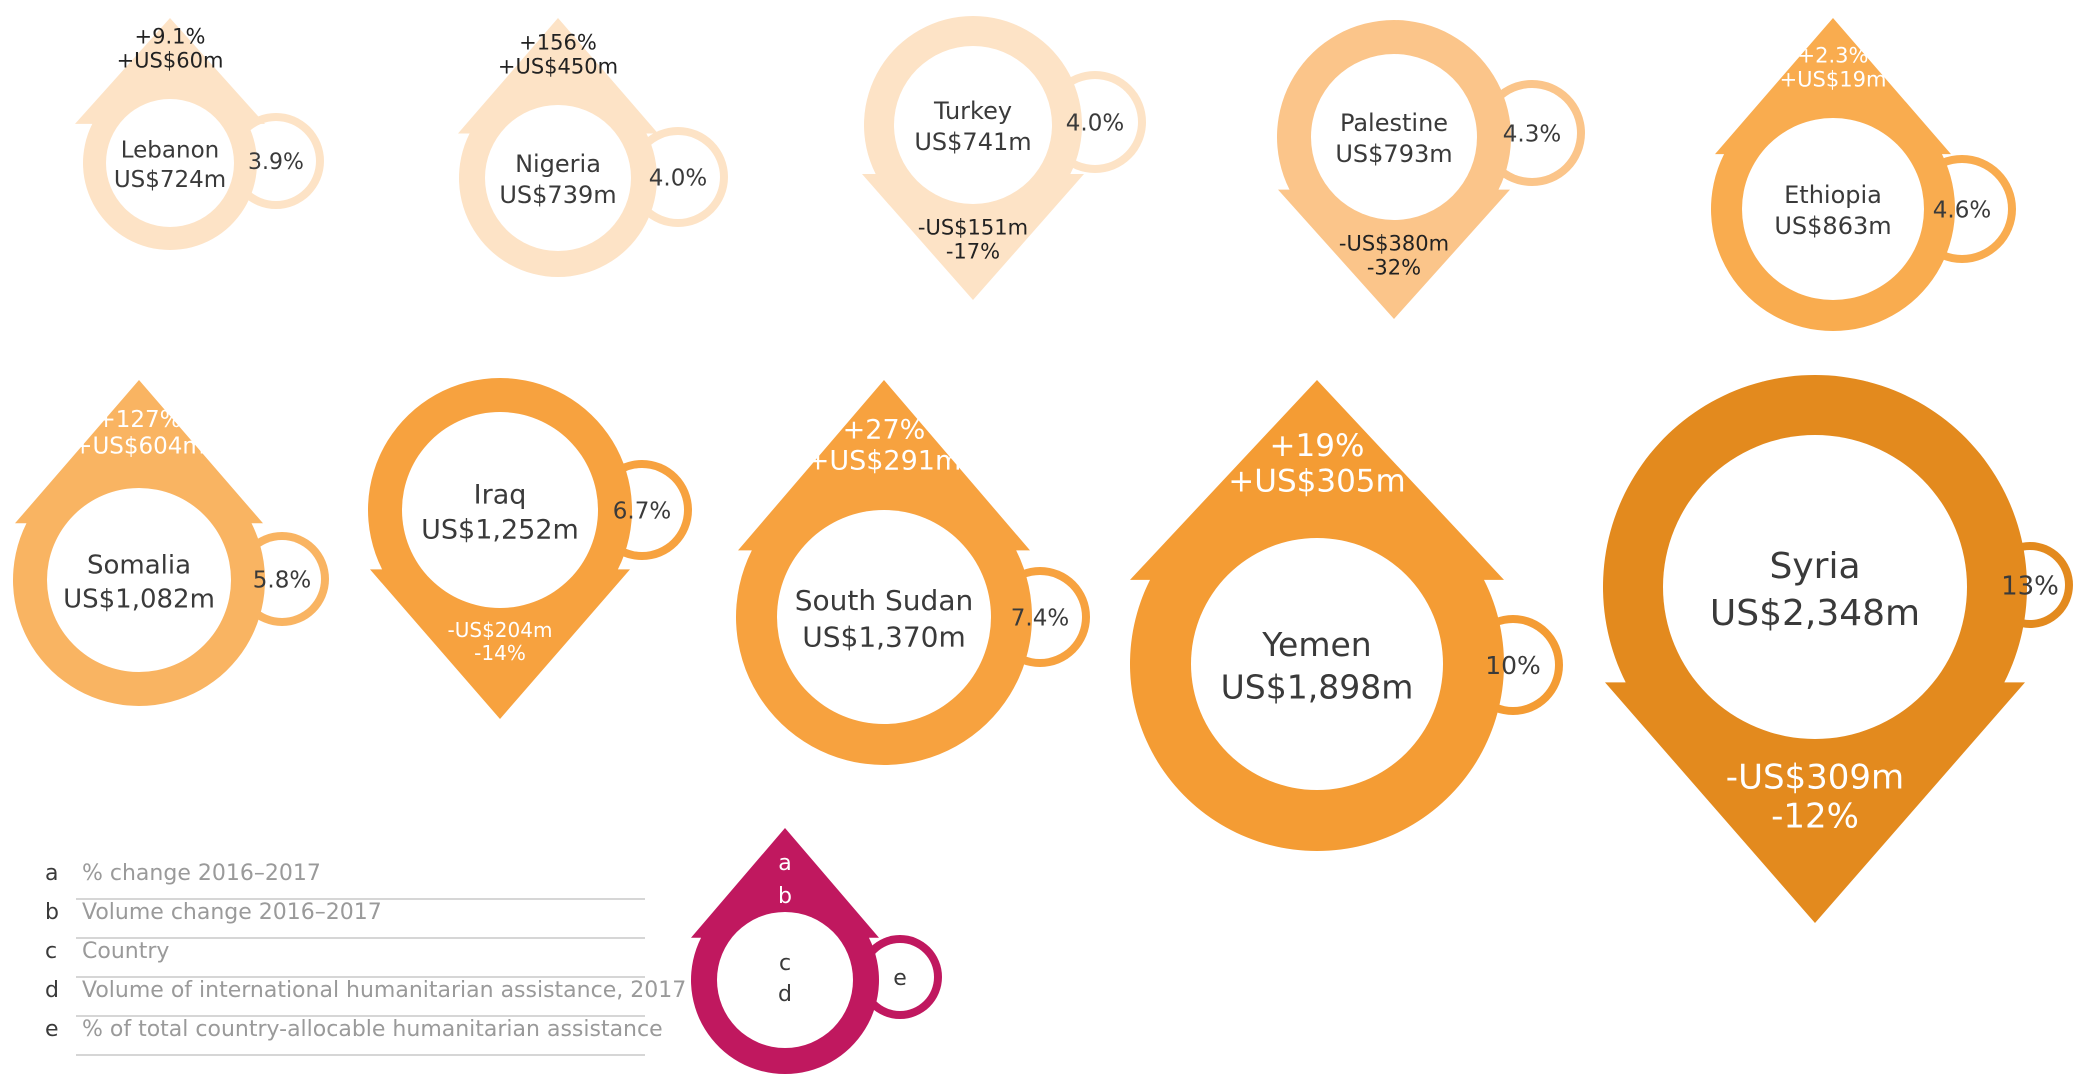 The width and height of the screenshot is (2080, 1079). What do you see at coordinates (785, 980) in the screenshot?
I see `key-inner-circle` at bounding box center [785, 980].